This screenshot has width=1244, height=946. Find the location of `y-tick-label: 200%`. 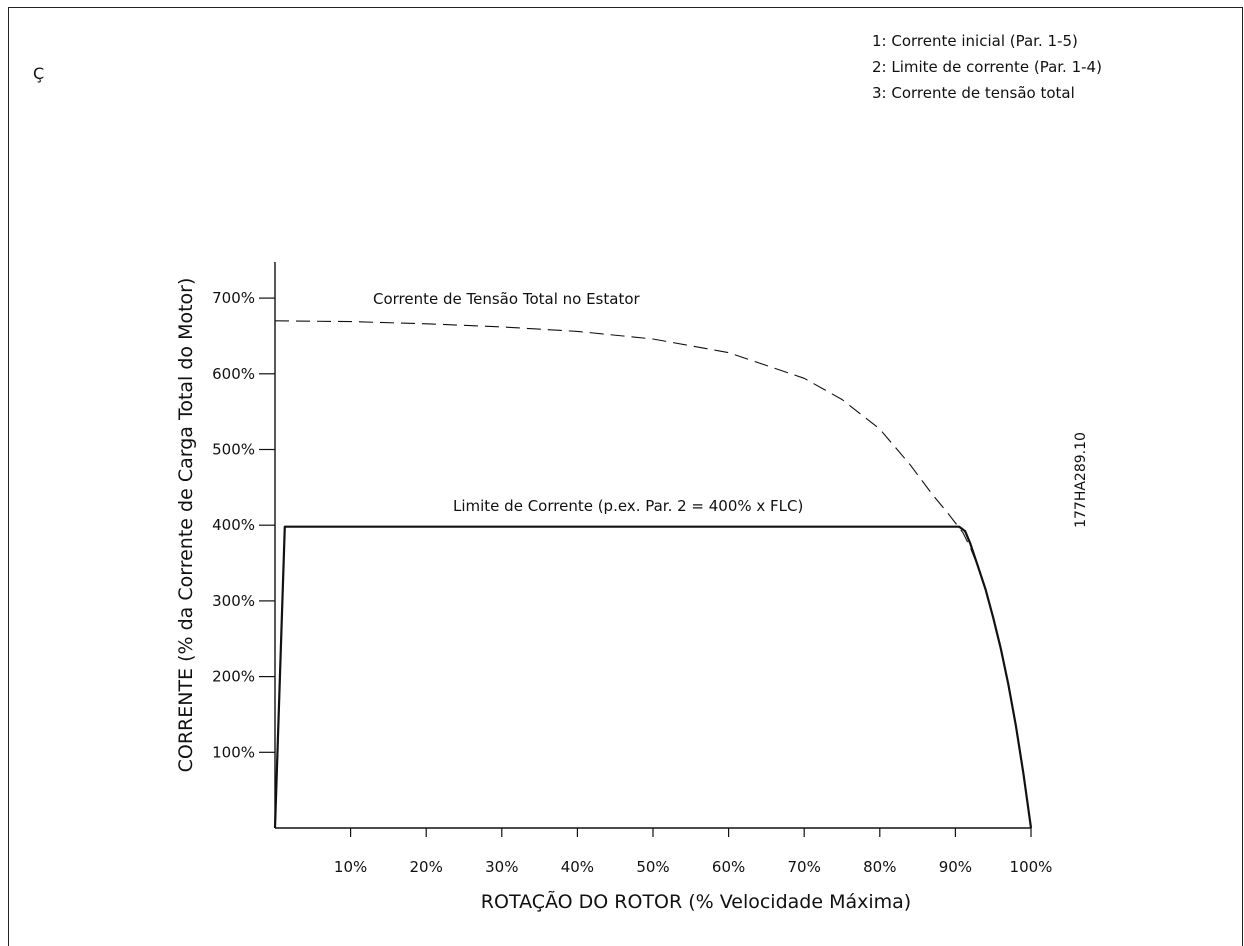

y-tick-label: 200% is located at coordinates (233, 677).